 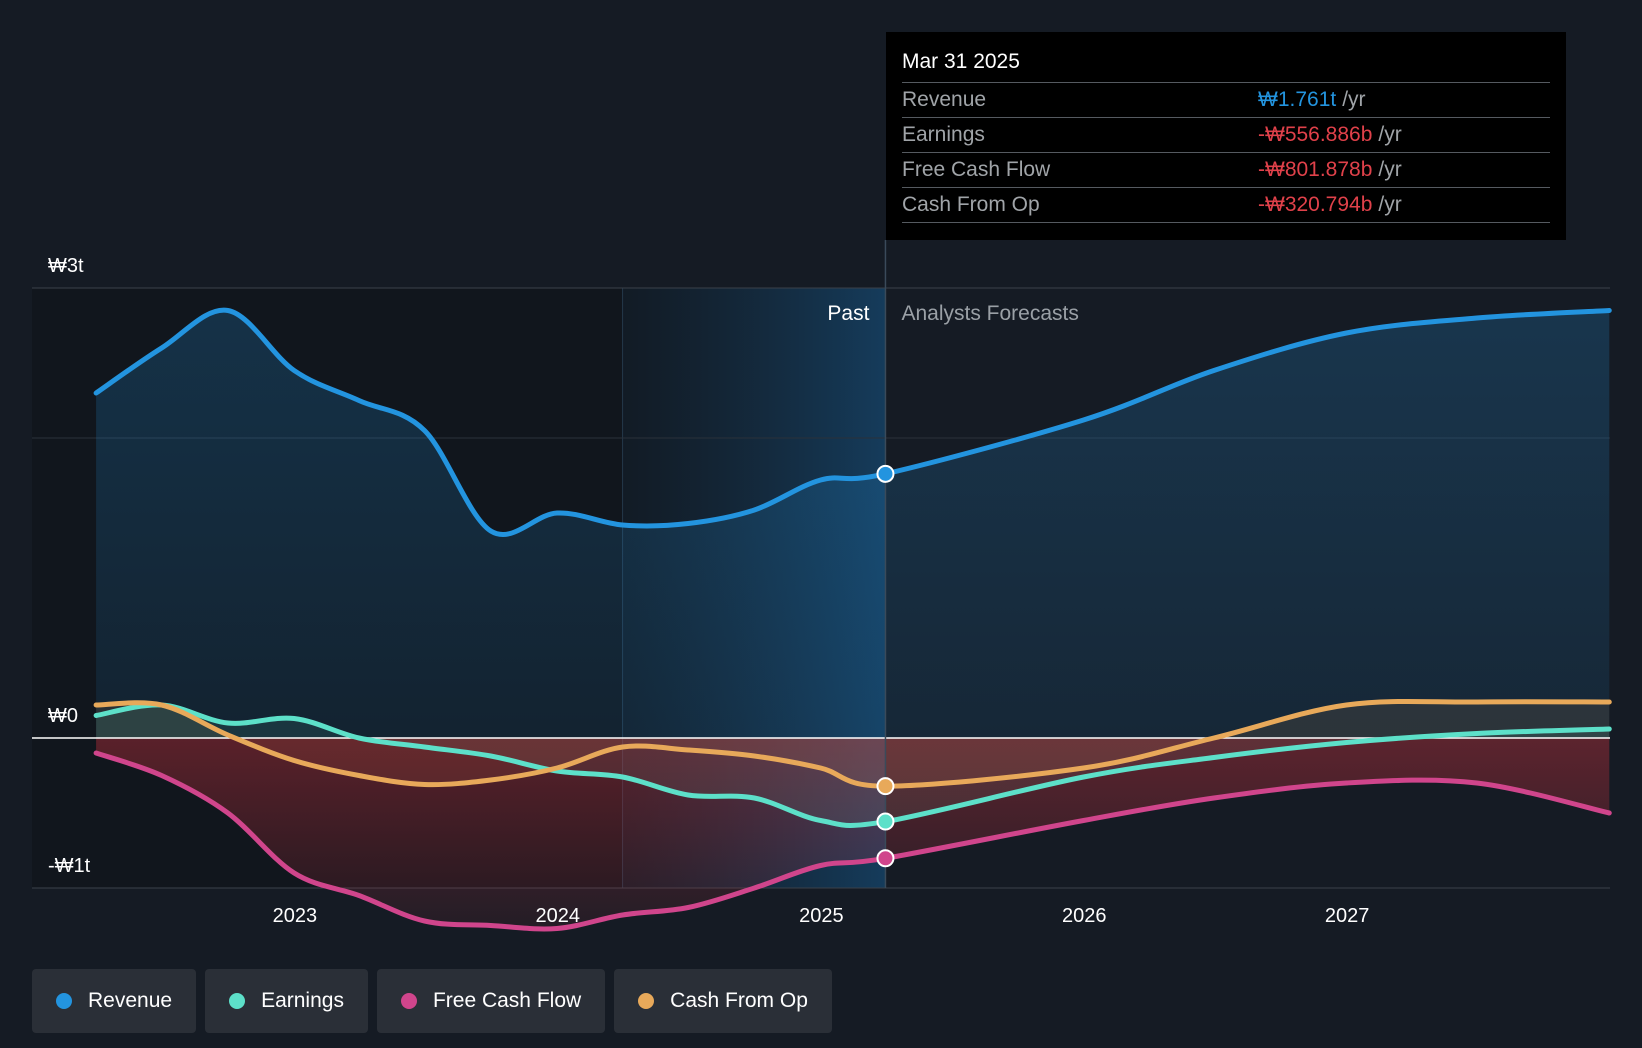 What do you see at coordinates (885, 821) in the screenshot?
I see `earnings-point` at bounding box center [885, 821].